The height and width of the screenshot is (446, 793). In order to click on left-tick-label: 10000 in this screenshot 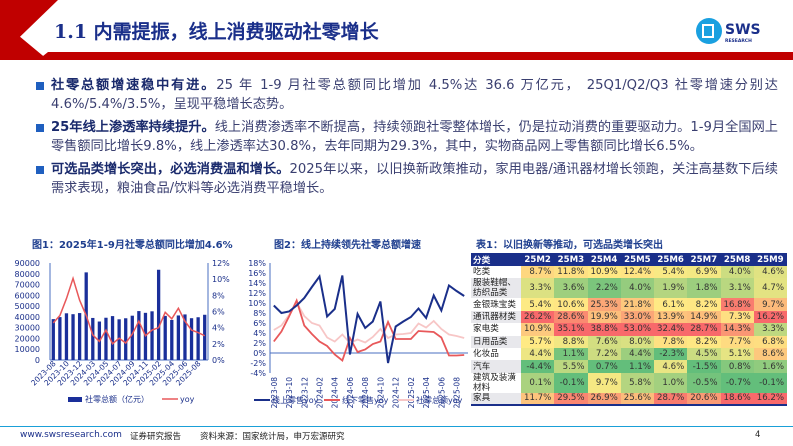, I will do `click(27, 349)`.